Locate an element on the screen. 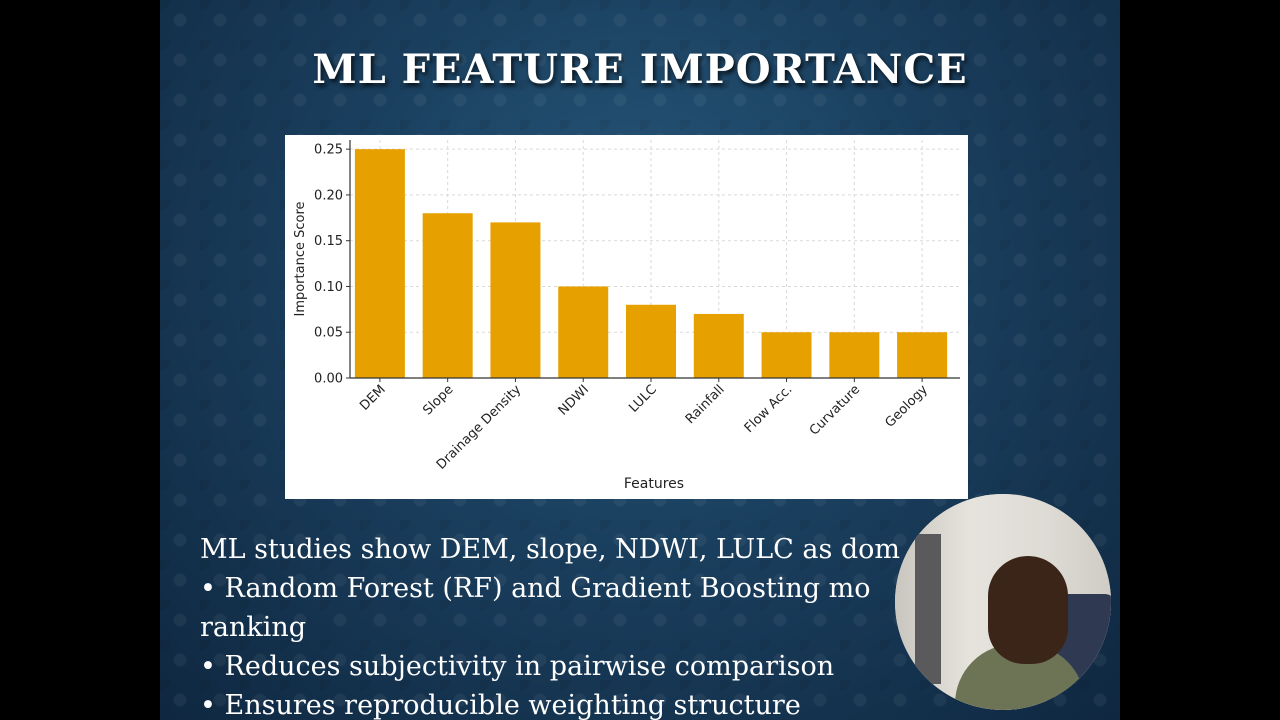 Image resolution: width=1280 pixels, height=720 pixels. y-tick-label: 0.20 is located at coordinates (328, 195).